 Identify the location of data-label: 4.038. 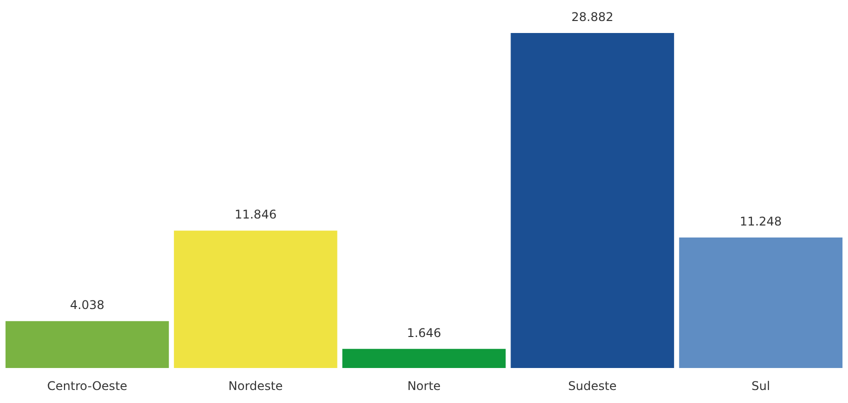
(87, 305).